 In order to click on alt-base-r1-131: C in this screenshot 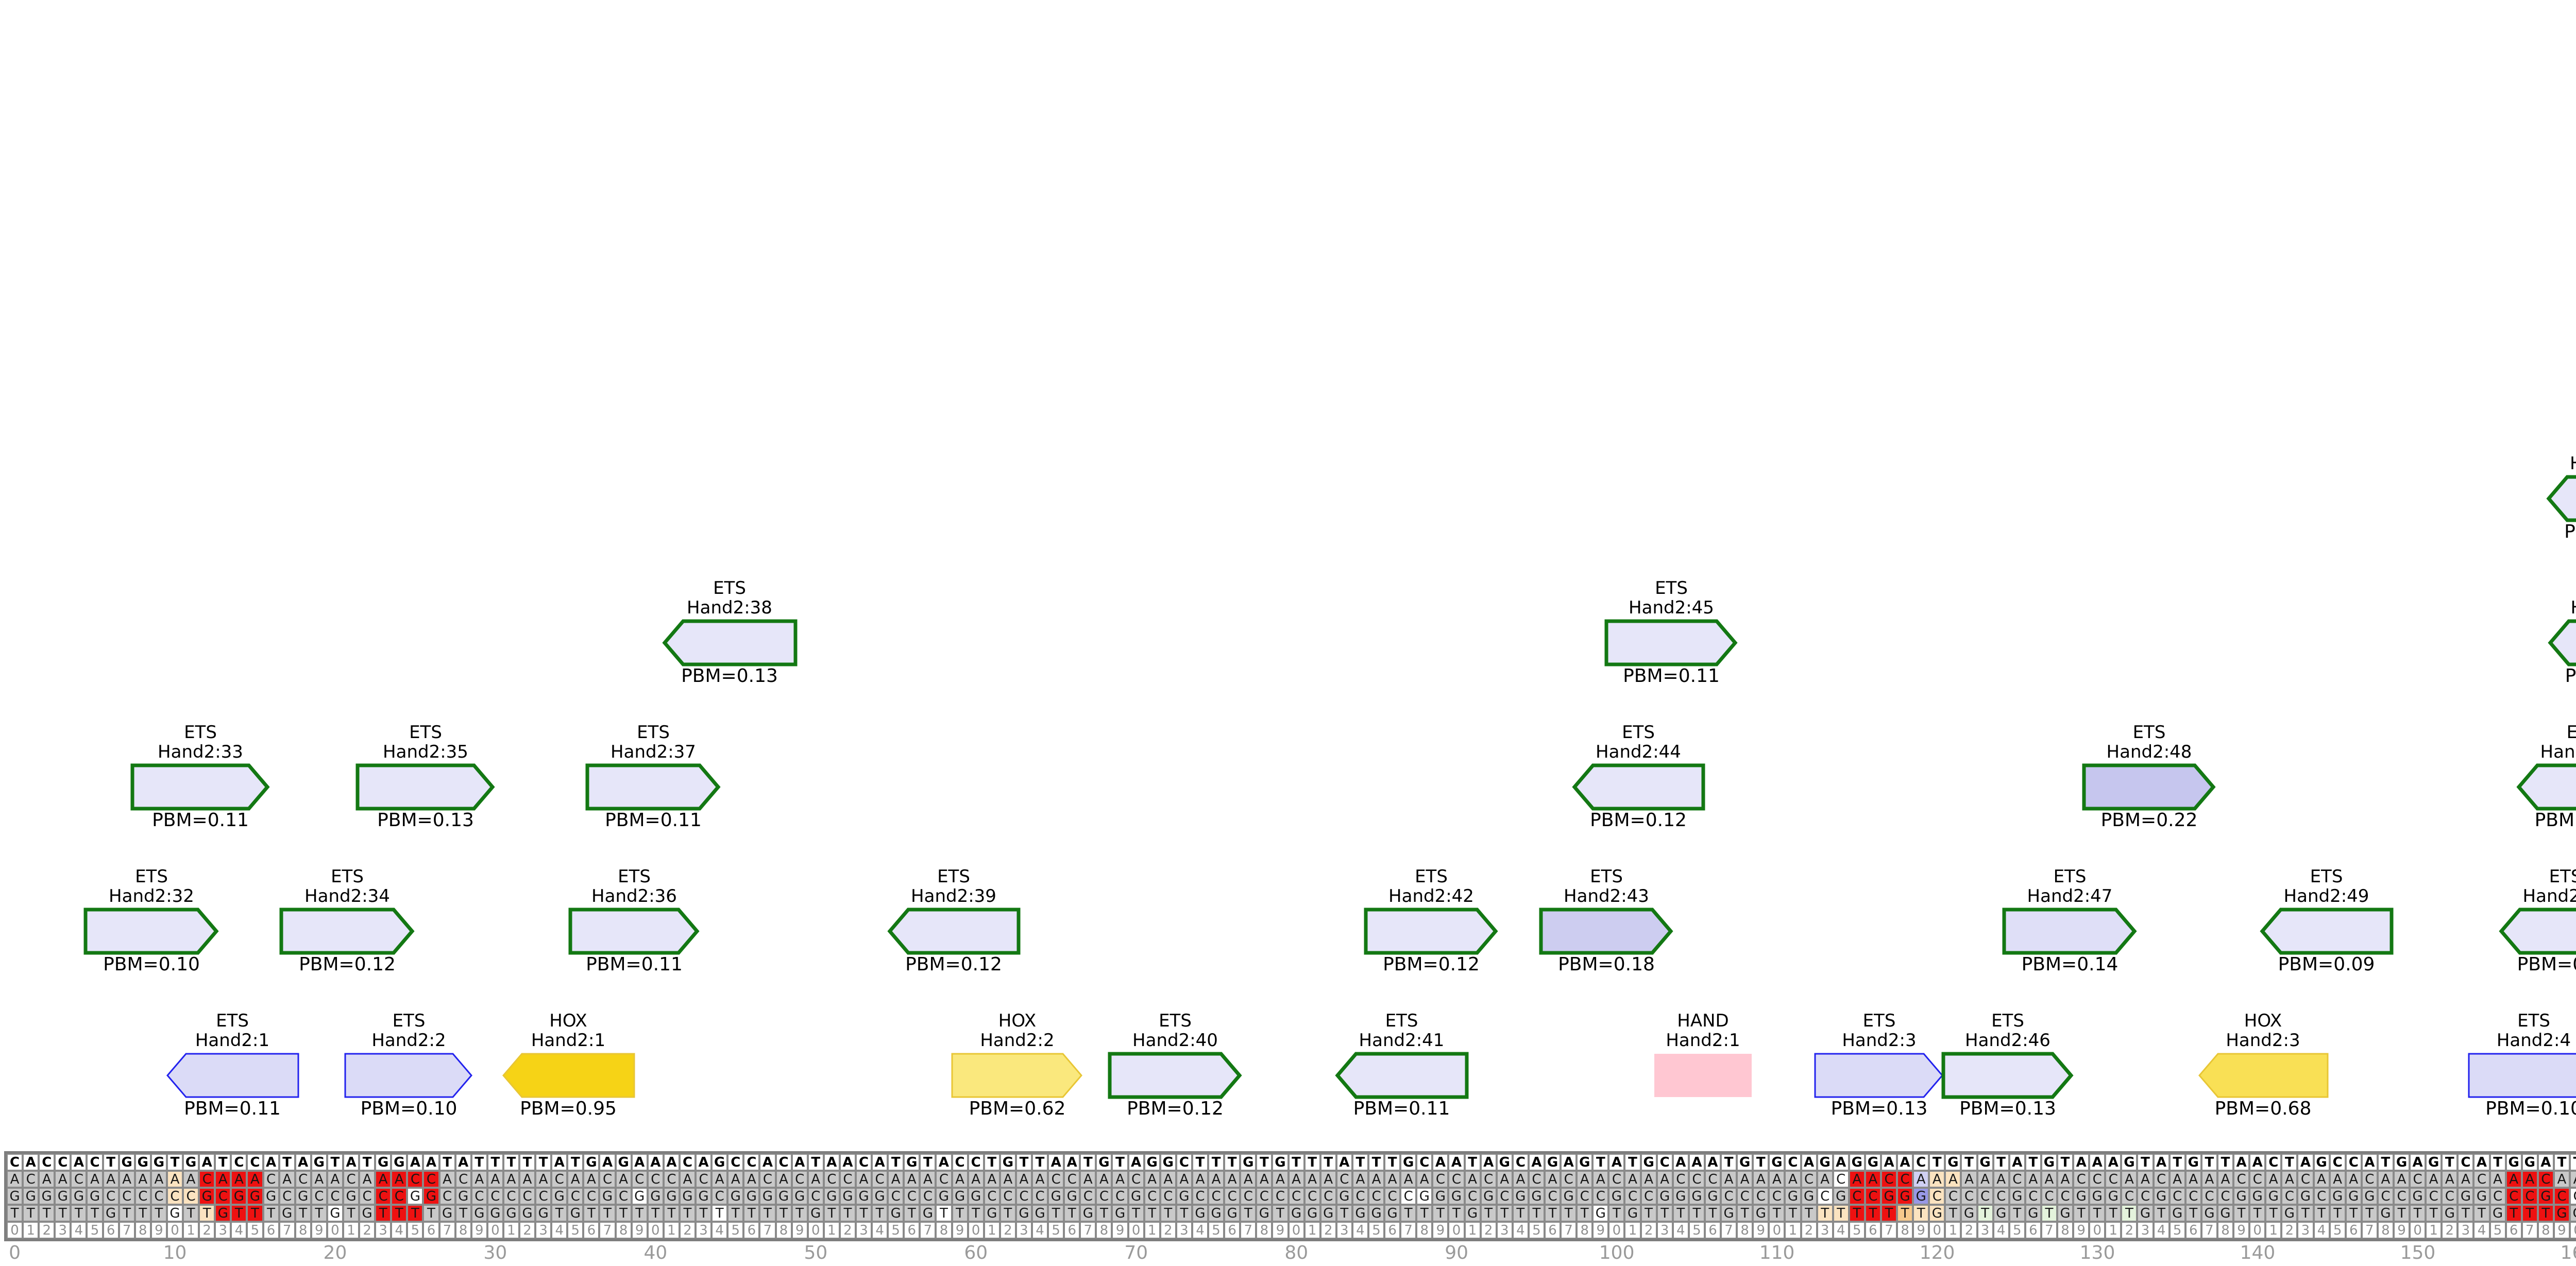, I will do `click(2113, 1179)`.